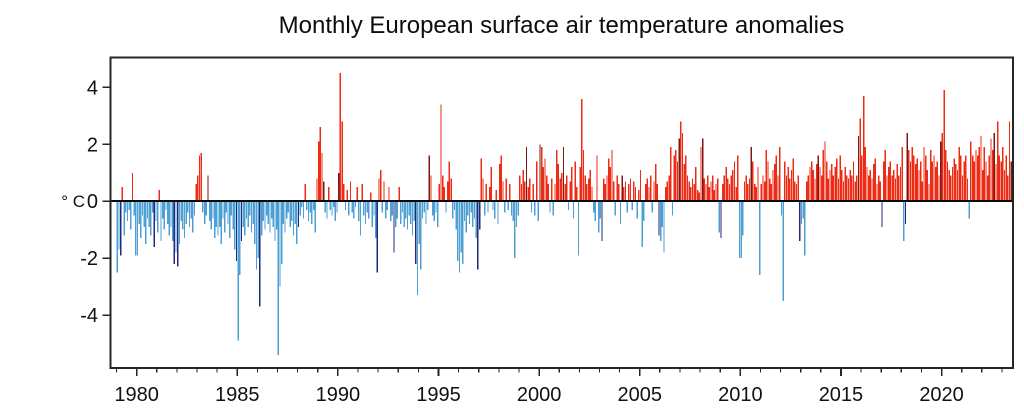 This screenshot has width=1024, height=417. I want to click on x-tick-label: 2005, so click(639, 395).